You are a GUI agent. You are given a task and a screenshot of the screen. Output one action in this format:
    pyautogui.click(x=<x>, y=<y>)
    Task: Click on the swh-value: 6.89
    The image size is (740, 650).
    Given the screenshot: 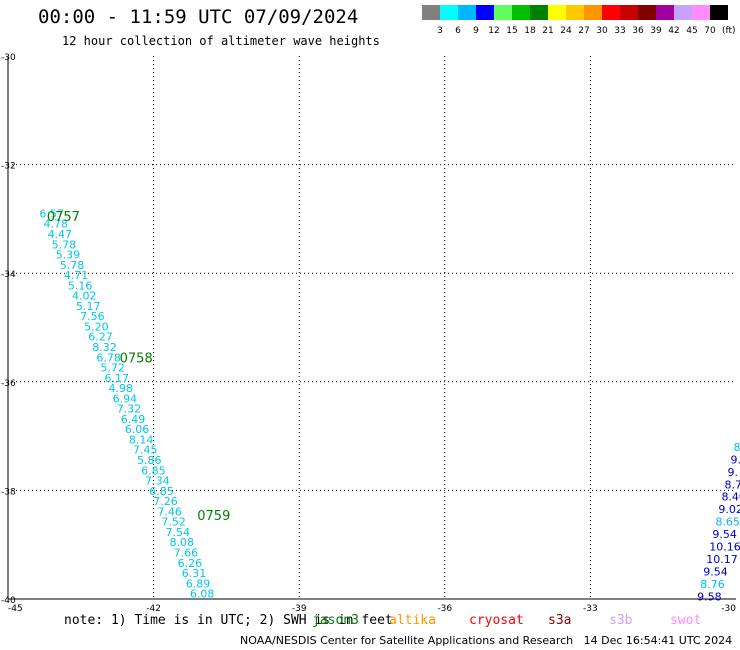 What is the action you would take?
    pyautogui.click(x=198, y=583)
    